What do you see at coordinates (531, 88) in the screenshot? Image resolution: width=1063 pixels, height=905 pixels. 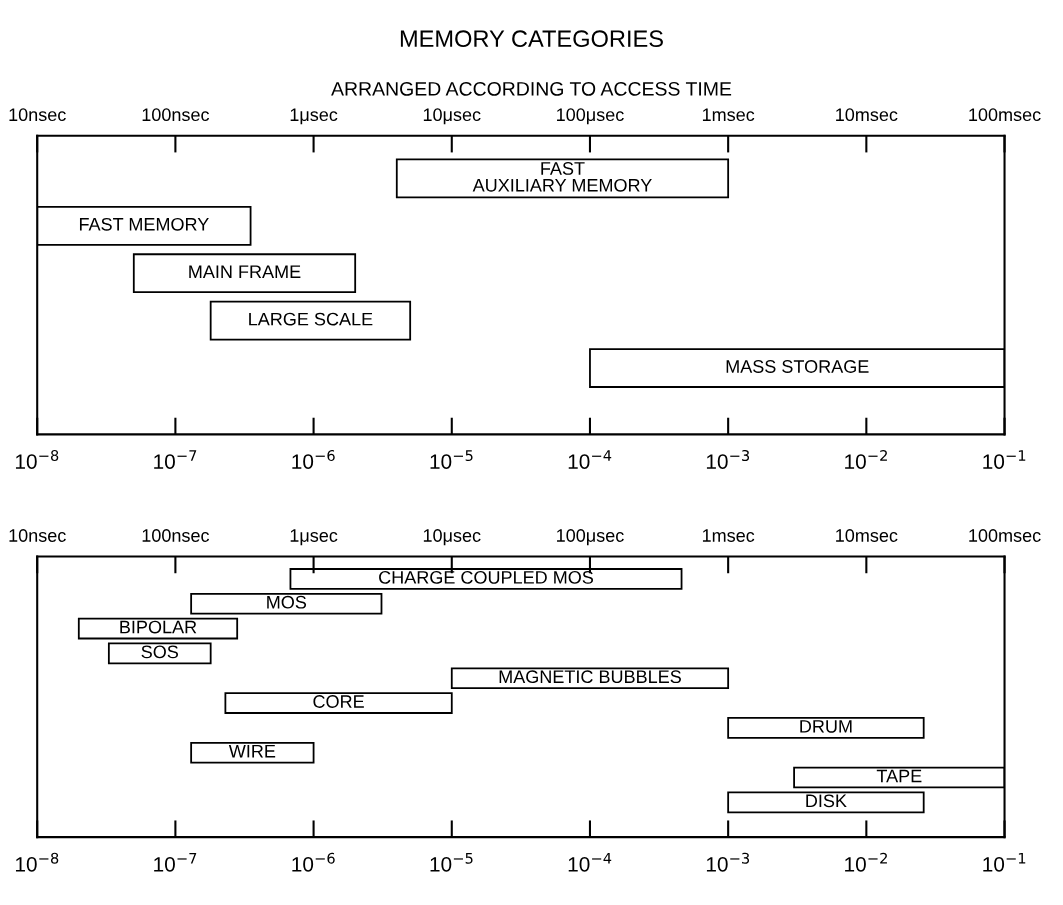 I see `chart-subtitle: ARRANGED ACCORDING TO ACCESS TIME` at bounding box center [531, 88].